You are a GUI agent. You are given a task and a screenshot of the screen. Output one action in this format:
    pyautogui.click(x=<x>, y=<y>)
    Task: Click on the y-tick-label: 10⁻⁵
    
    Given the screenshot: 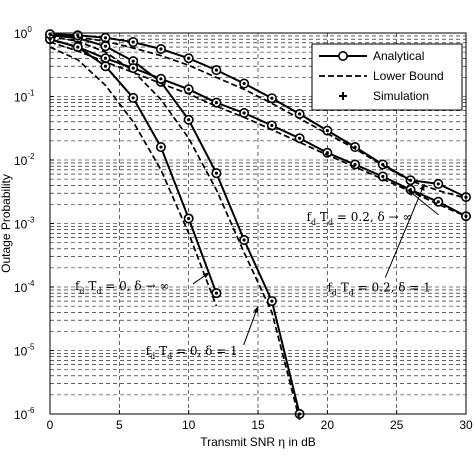 What is the action you would take?
    pyautogui.click(x=24, y=351)
    